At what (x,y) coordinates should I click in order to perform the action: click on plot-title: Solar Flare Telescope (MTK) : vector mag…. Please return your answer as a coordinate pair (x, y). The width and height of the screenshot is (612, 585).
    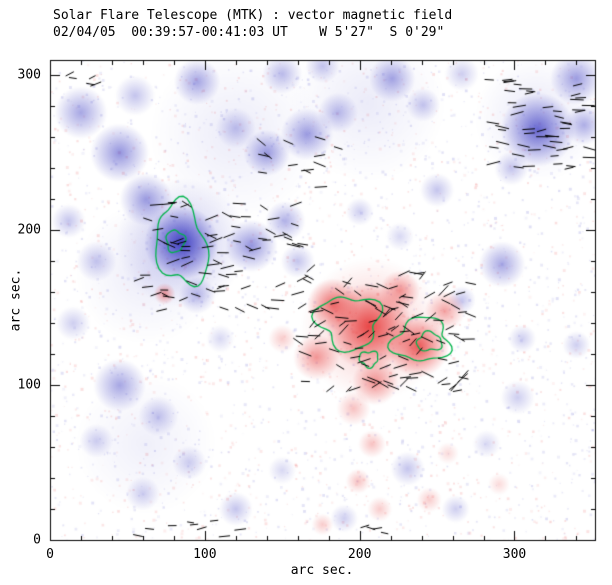
    Looking at the image, I should click on (253, 15).